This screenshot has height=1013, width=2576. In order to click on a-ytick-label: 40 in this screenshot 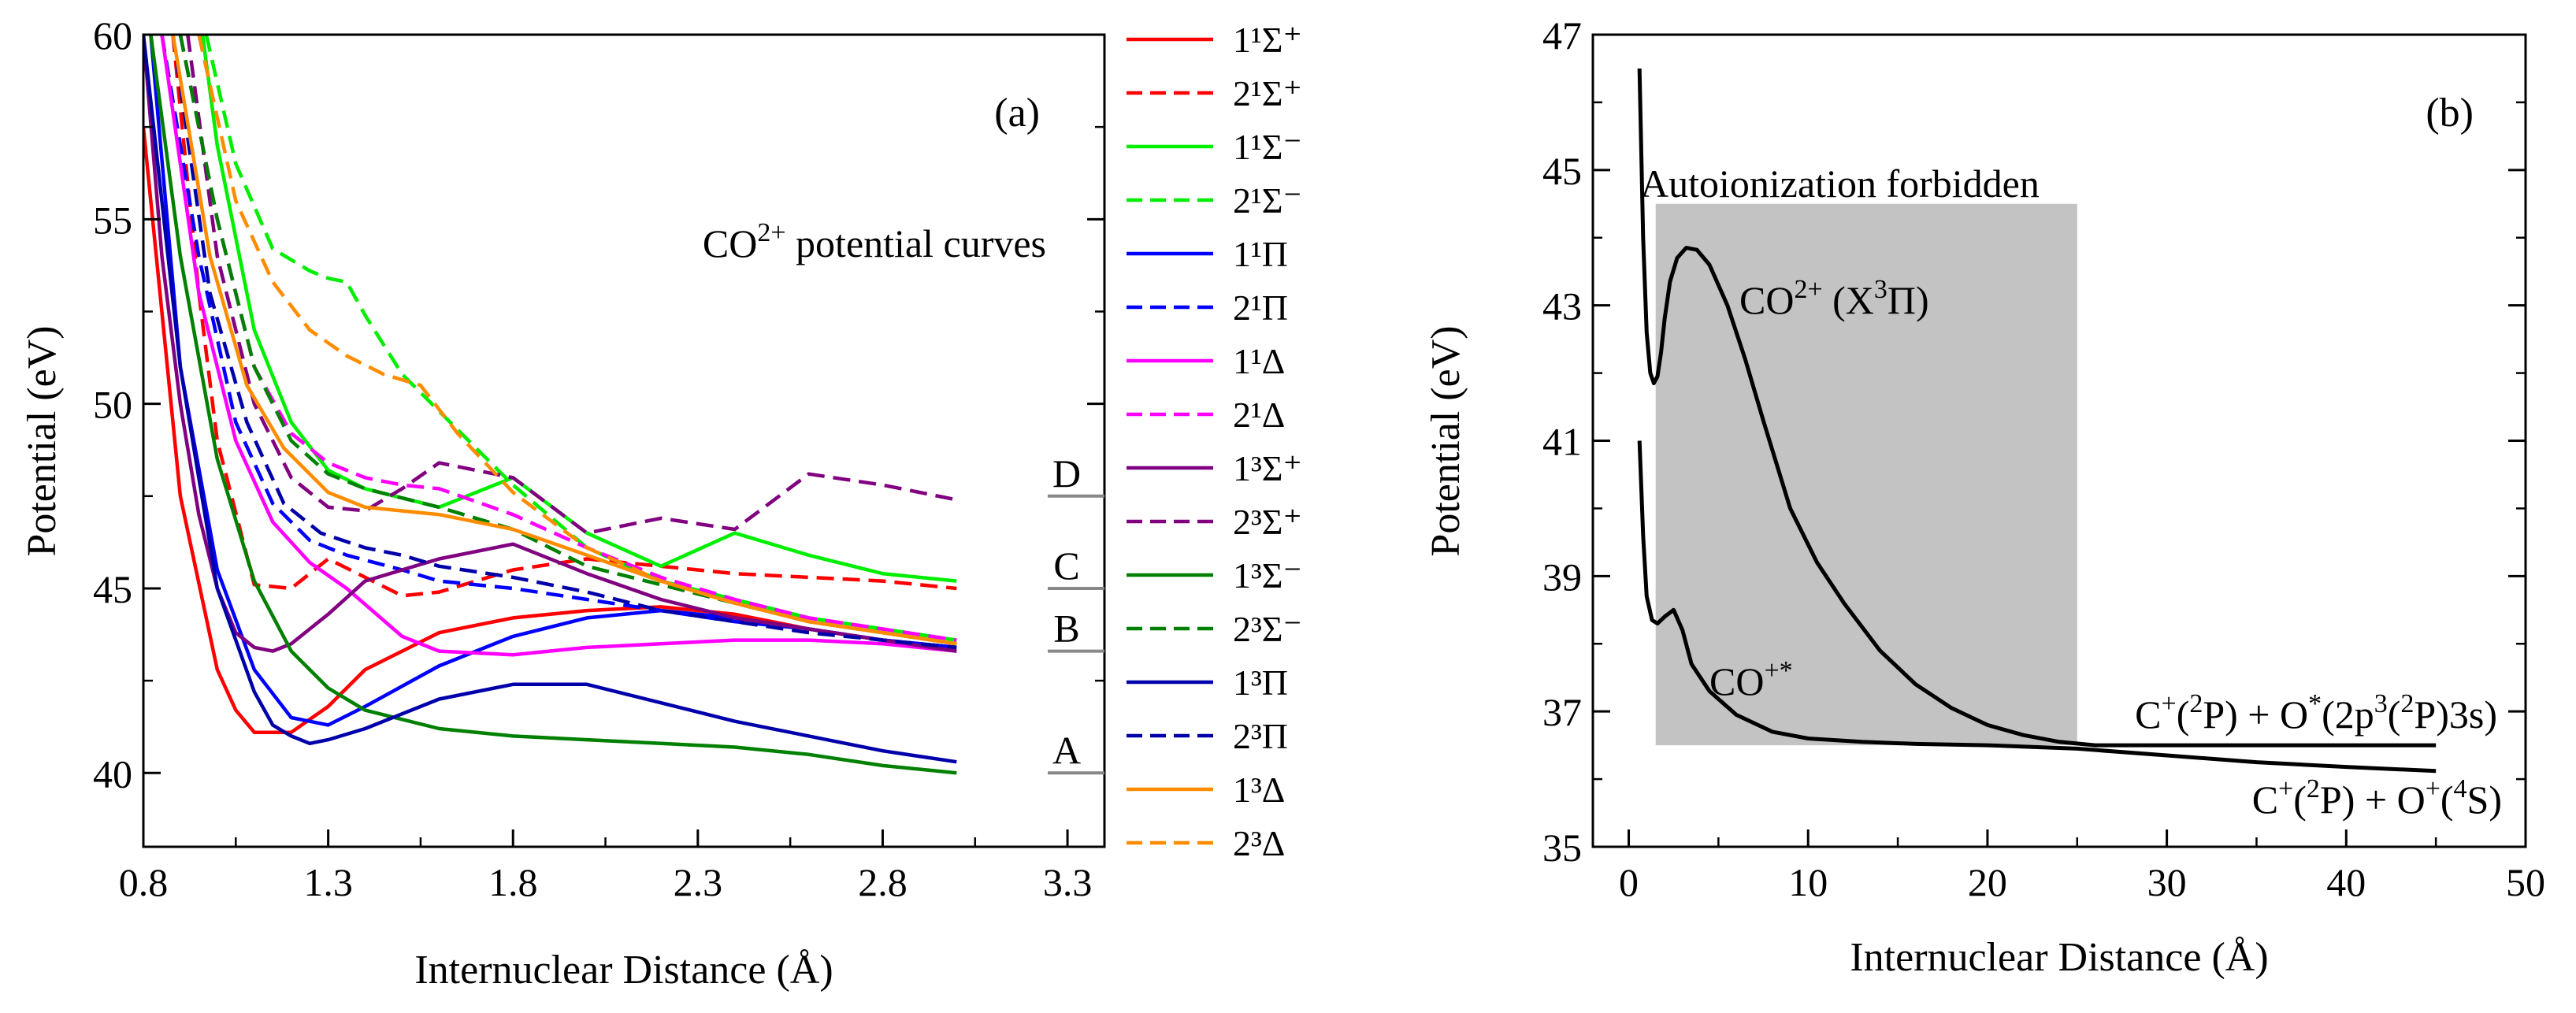, I will do `click(112, 773)`.